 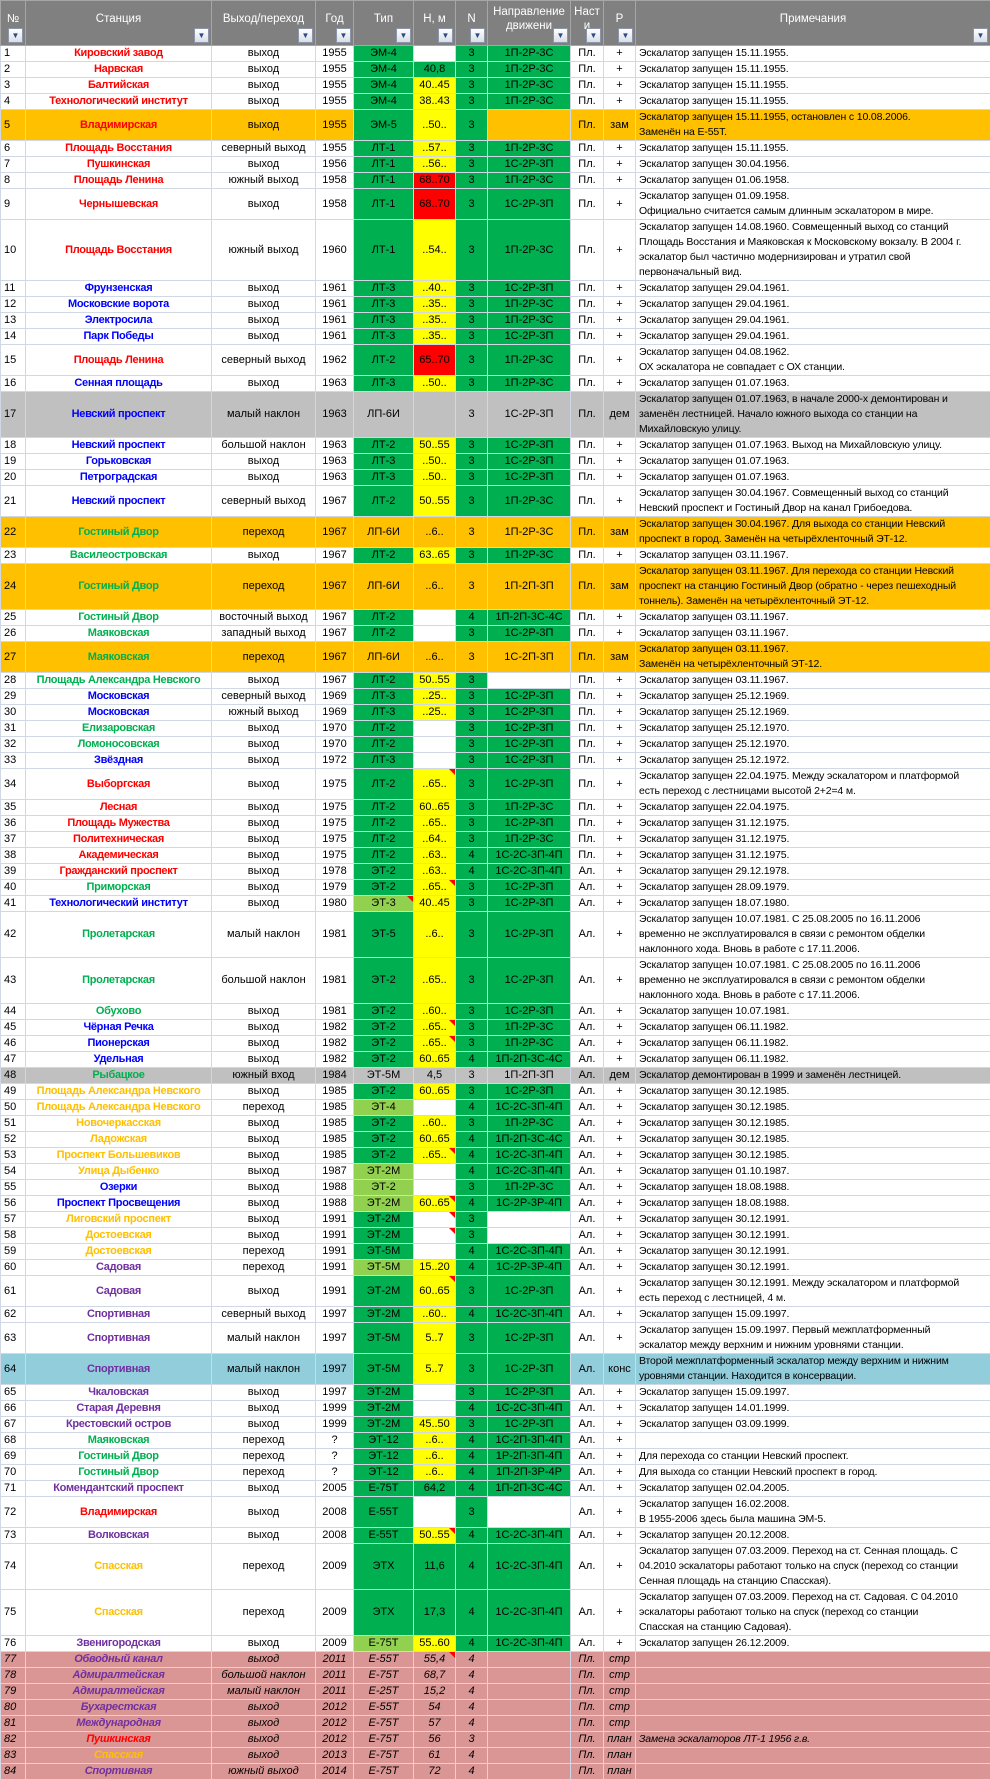 What do you see at coordinates (13, 1076) in the screenshot?
I see `row-number-cell: 48` at bounding box center [13, 1076].